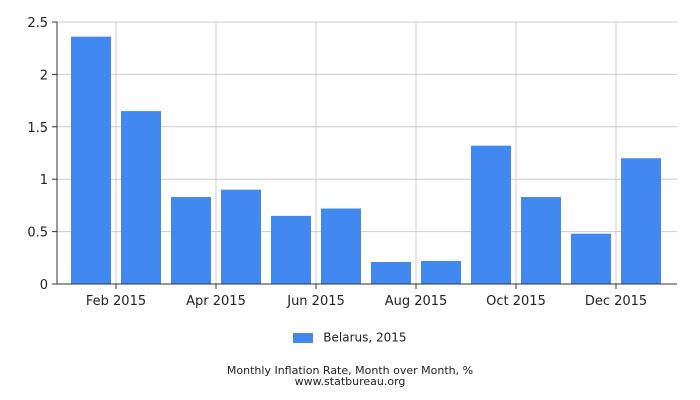  I want to click on y-tick-label: 2, so click(44, 75).